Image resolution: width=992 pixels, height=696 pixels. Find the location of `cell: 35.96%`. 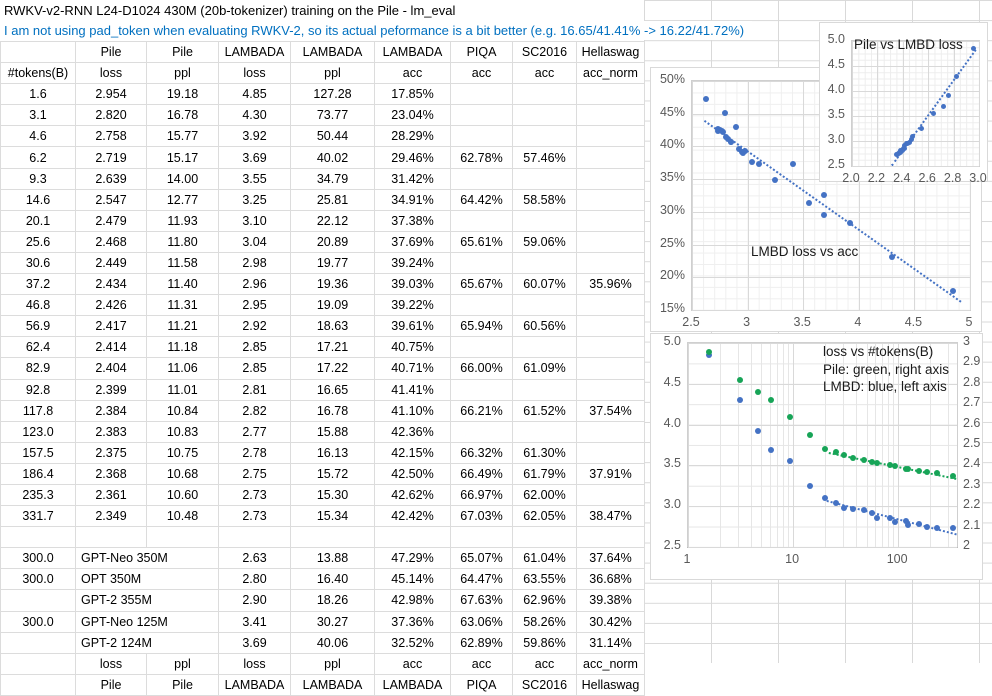

cell: 35.96% is located at coordinates (610, 284).